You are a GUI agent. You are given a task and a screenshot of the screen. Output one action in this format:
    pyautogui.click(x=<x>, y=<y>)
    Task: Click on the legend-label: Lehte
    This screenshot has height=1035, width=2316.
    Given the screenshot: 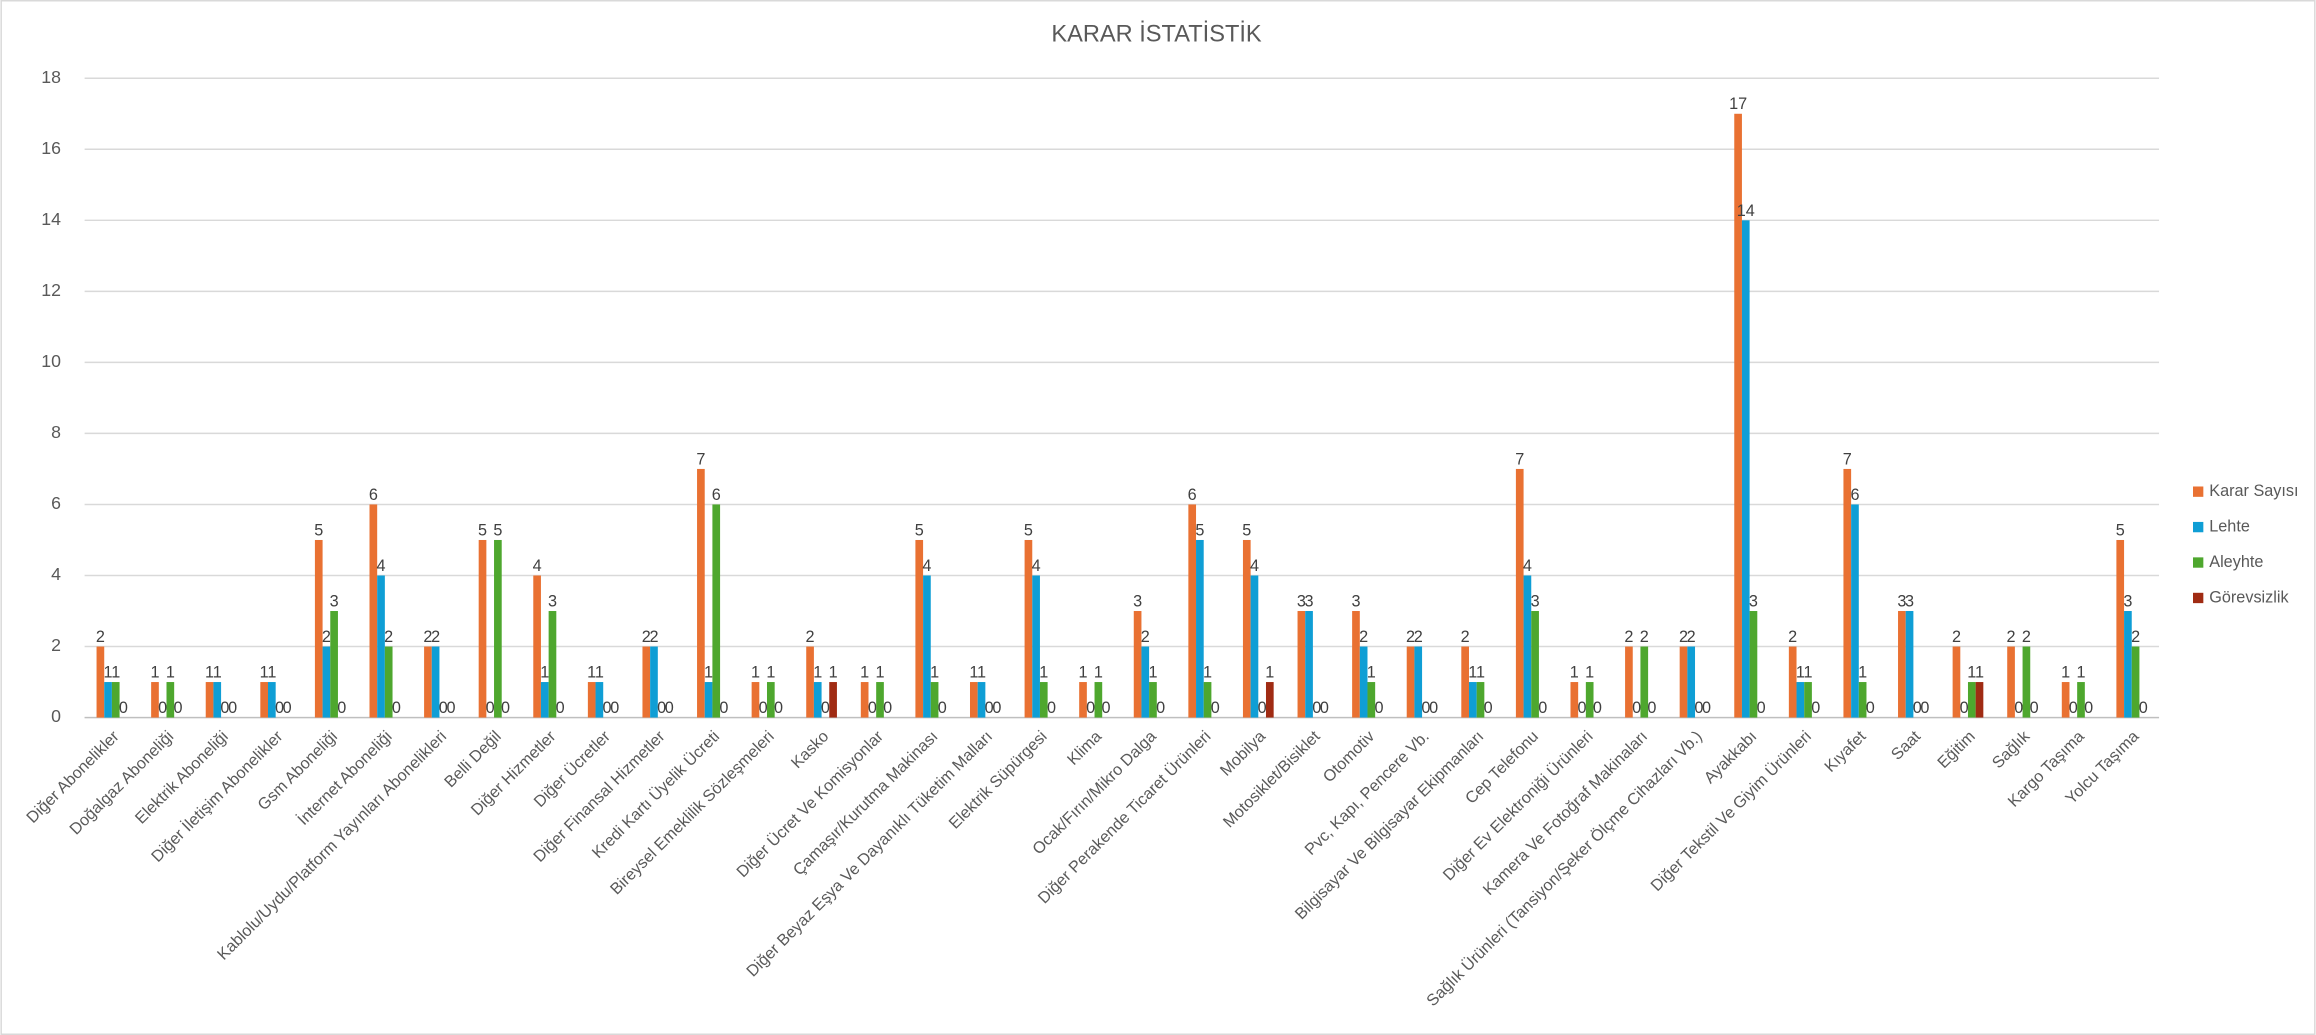 What is the action you would take?
    pyautogui.click(x=2229, y=526)
    